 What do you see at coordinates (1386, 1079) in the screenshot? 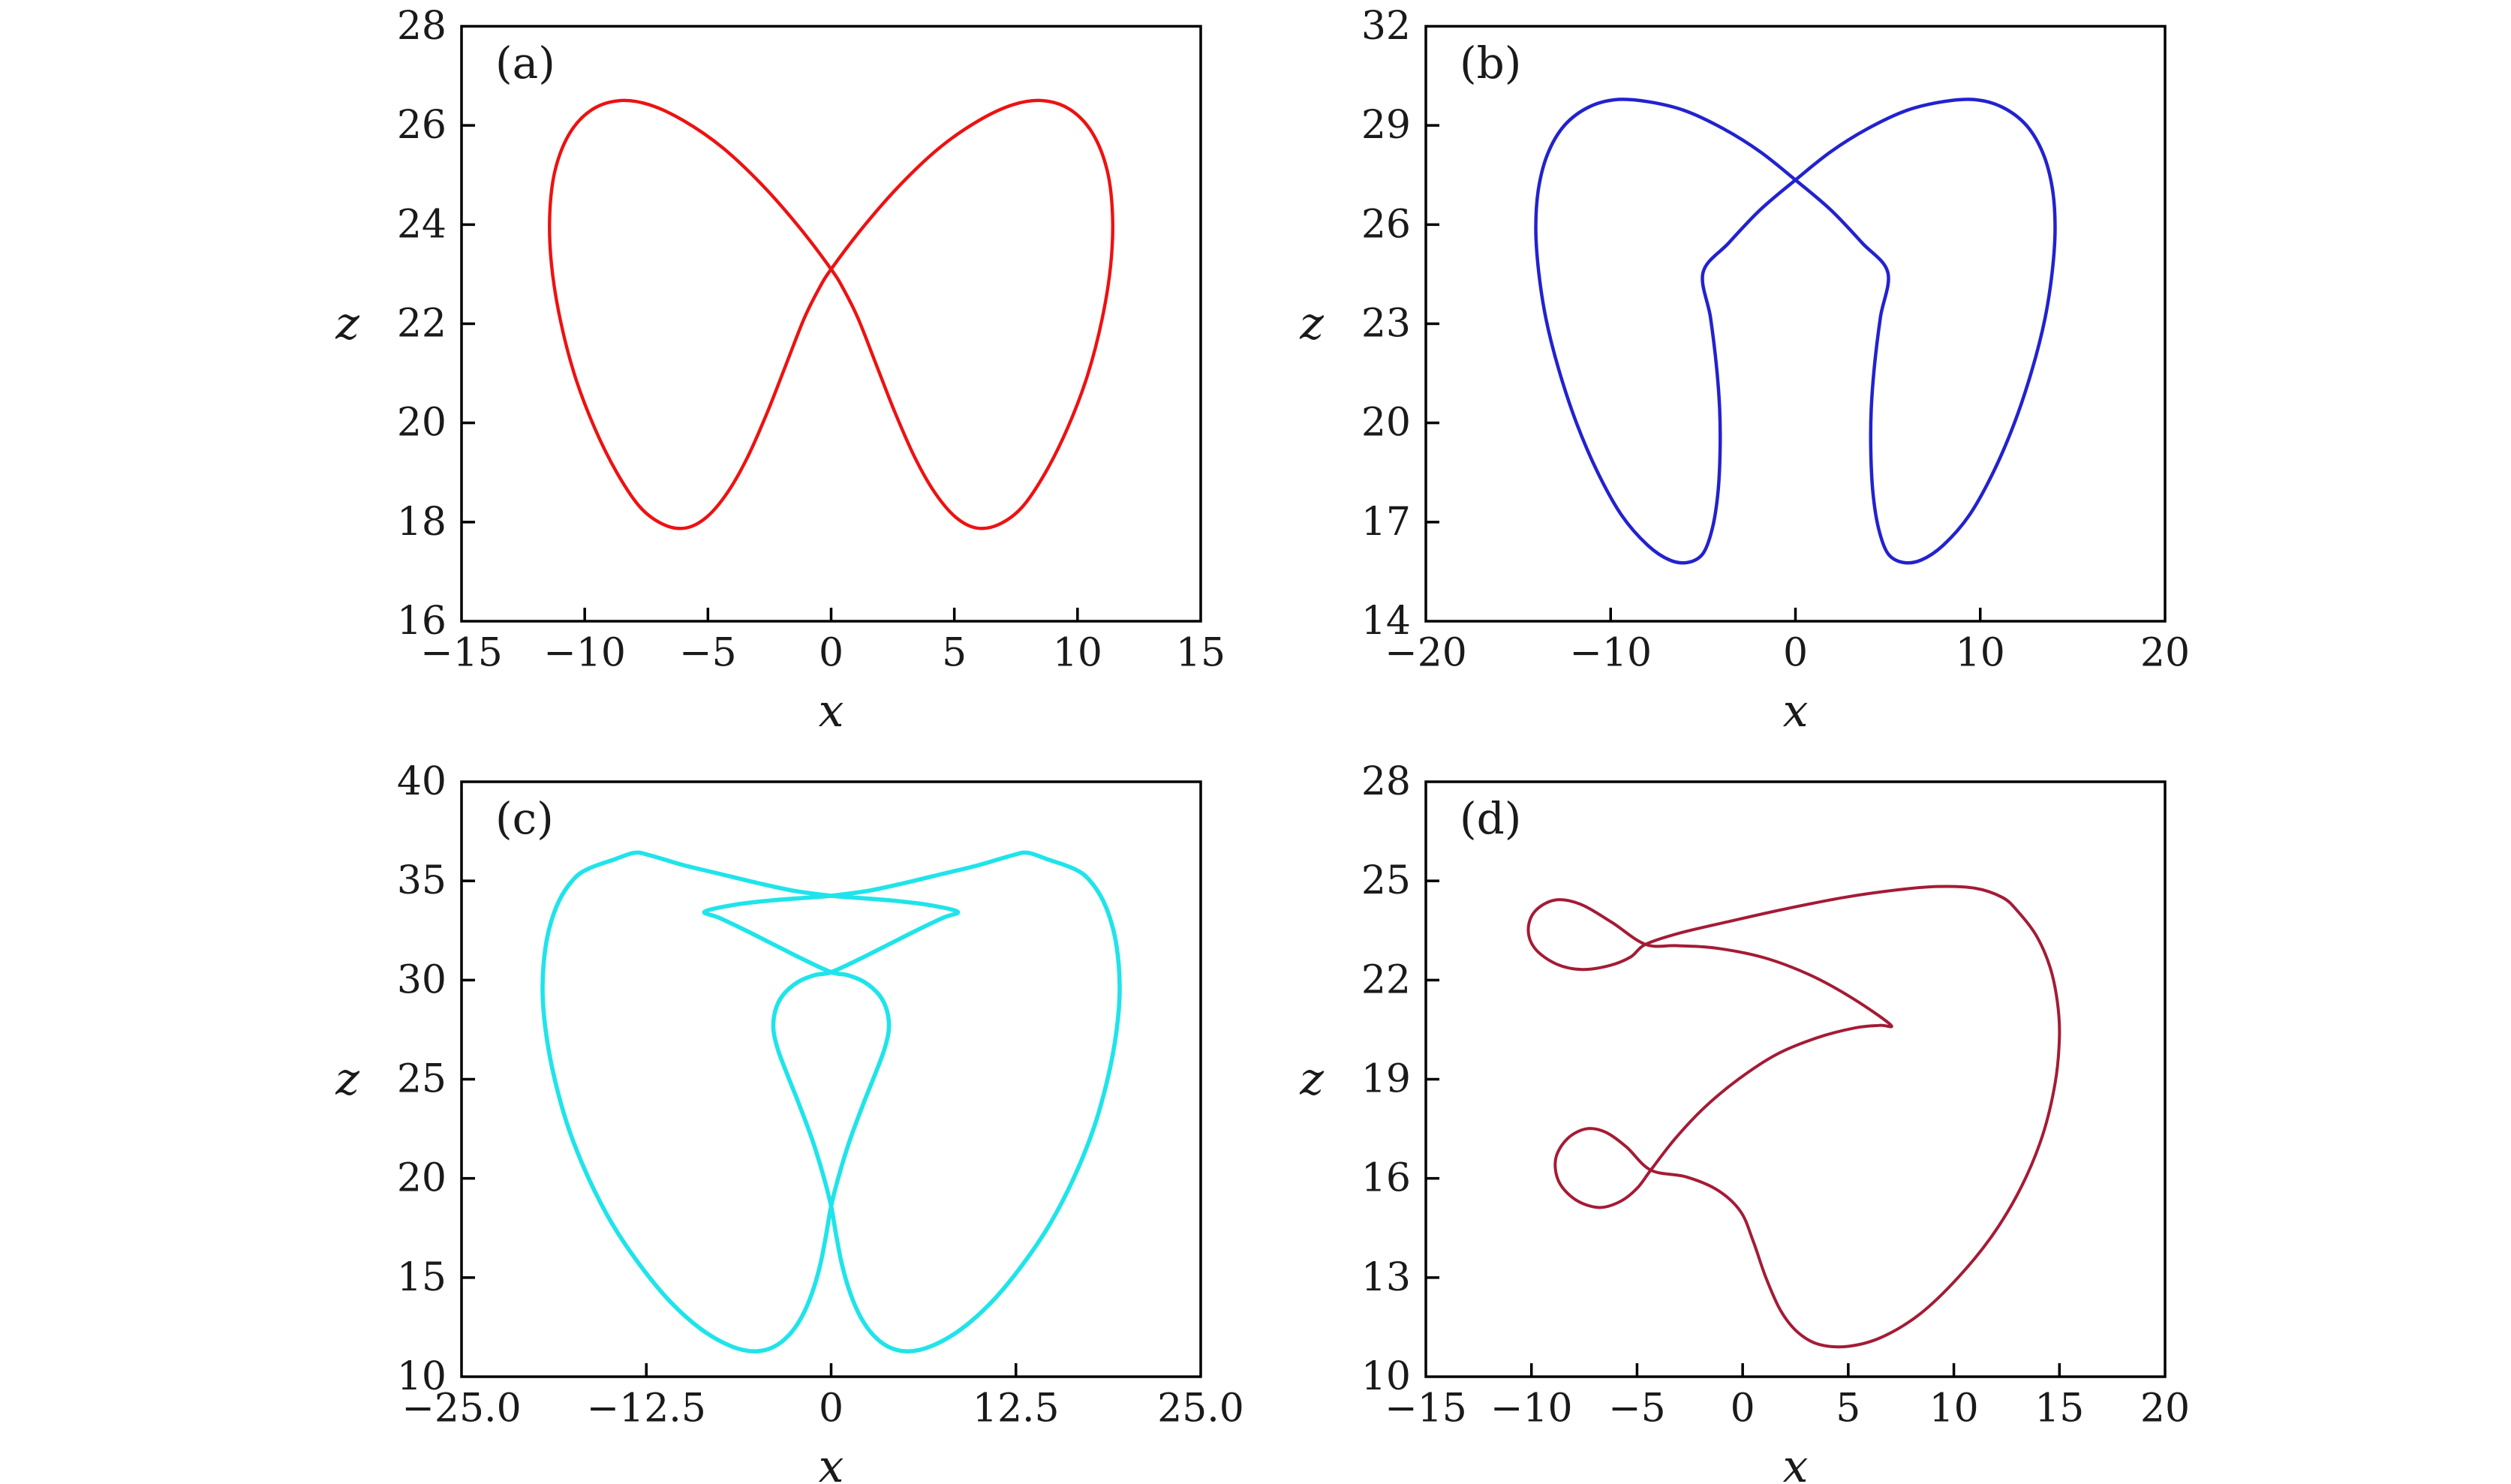
I see `y-tick-label: 19` at bounding box center [1386, 1079].